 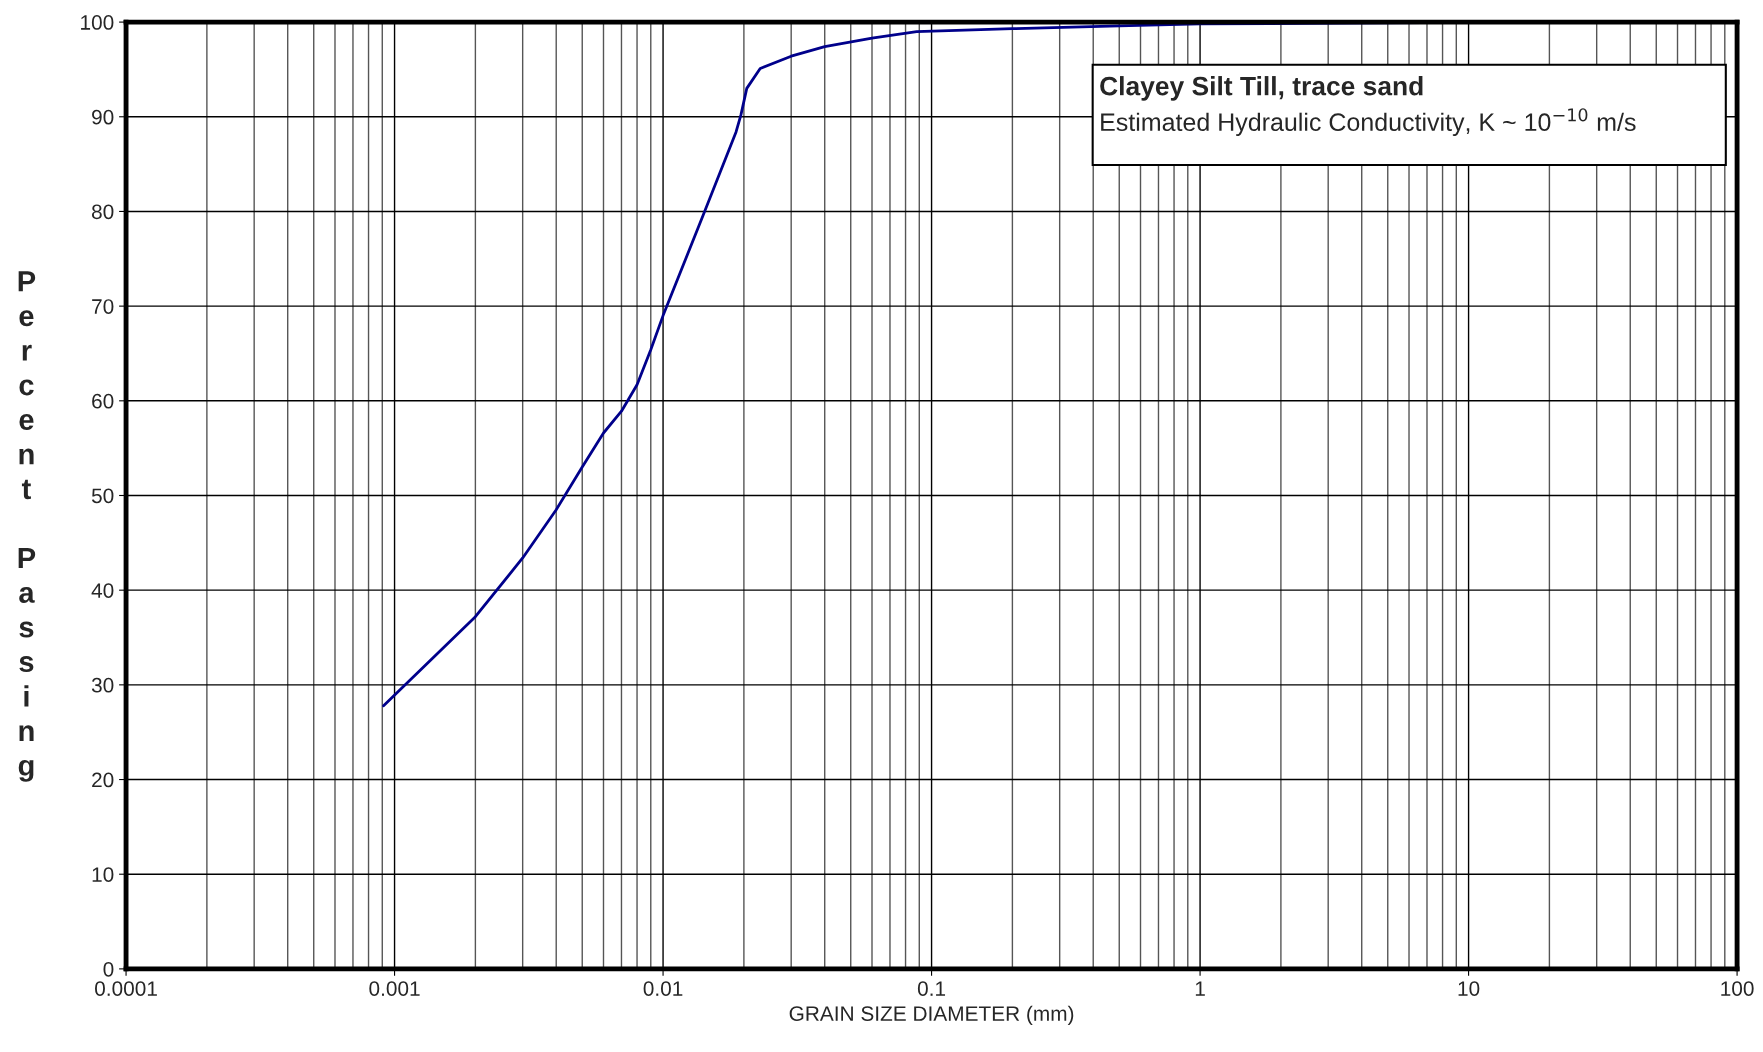 I want to click on y-tick-label: 70, so click(x=103, y=306).